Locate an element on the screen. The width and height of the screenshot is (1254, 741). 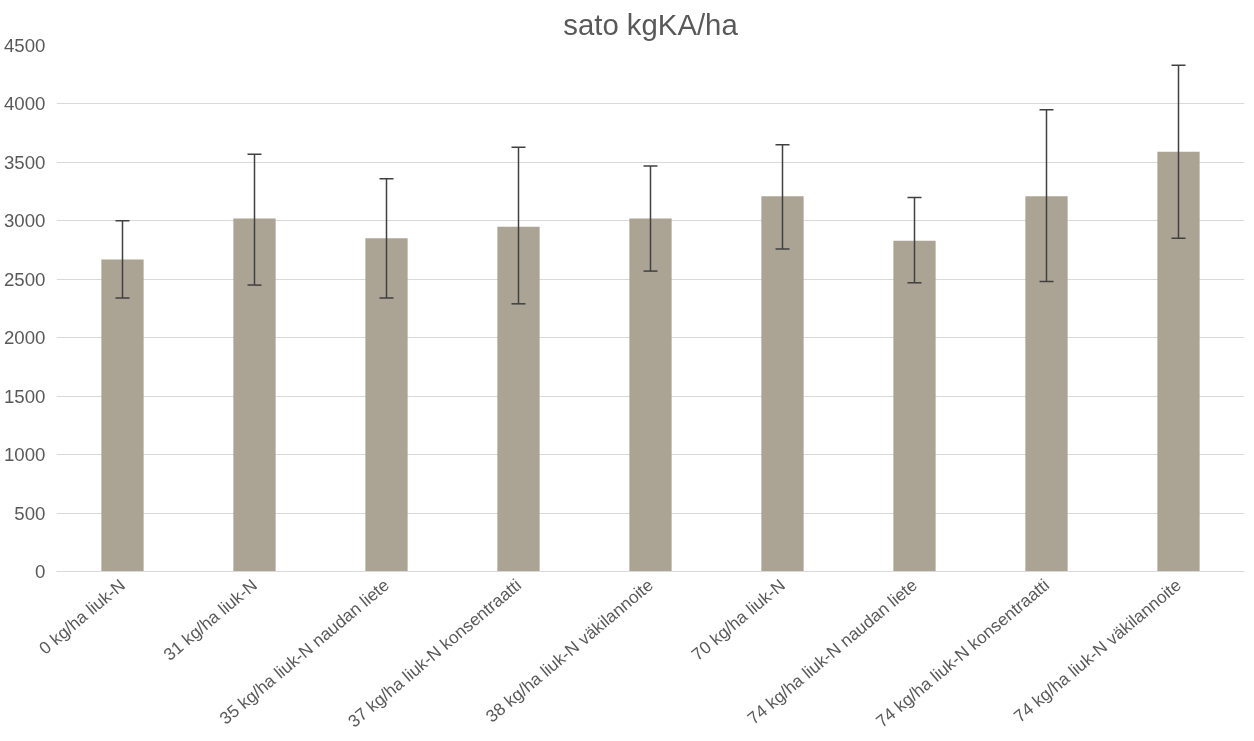
y-tick-label: 3500 is located at coordinates (25, 162).